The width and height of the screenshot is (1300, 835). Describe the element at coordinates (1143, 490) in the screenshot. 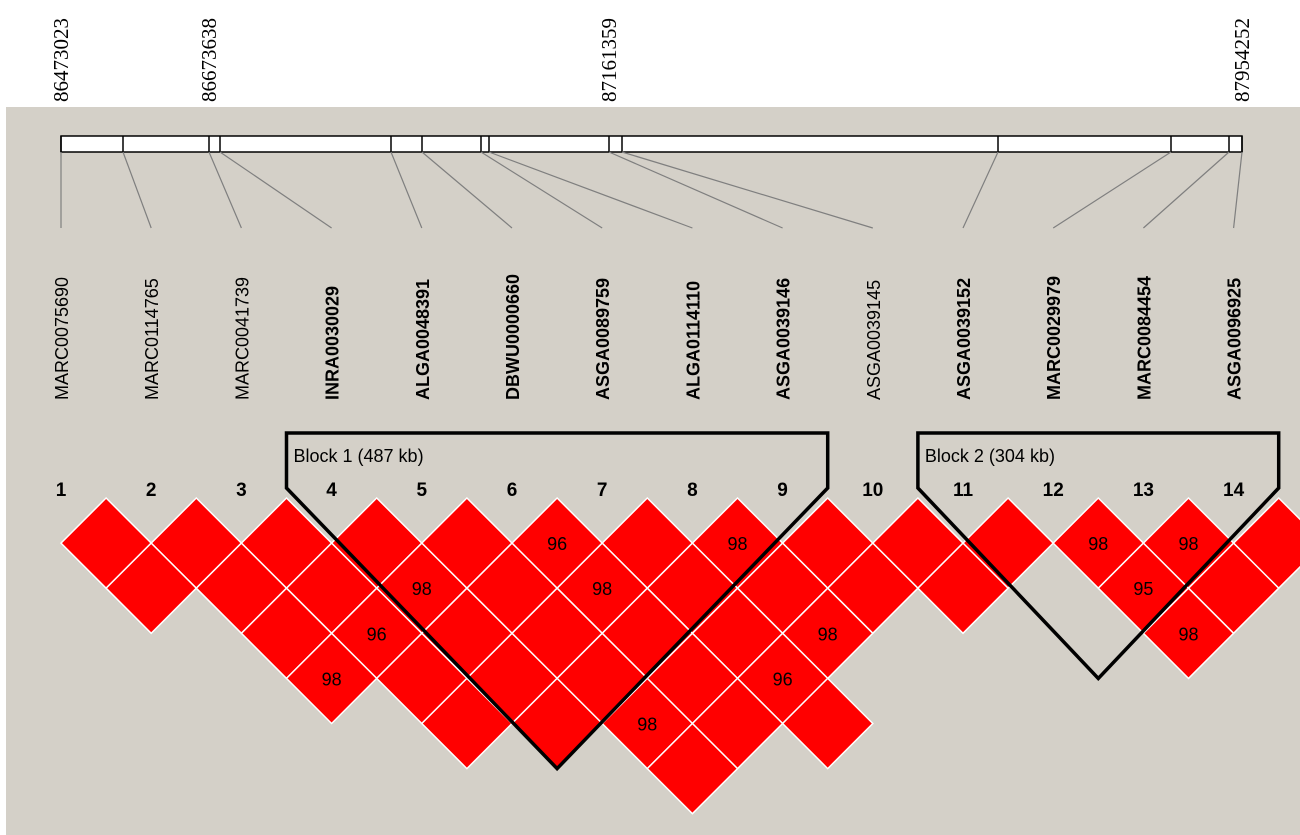

I see `marker-number: 13` at that location.